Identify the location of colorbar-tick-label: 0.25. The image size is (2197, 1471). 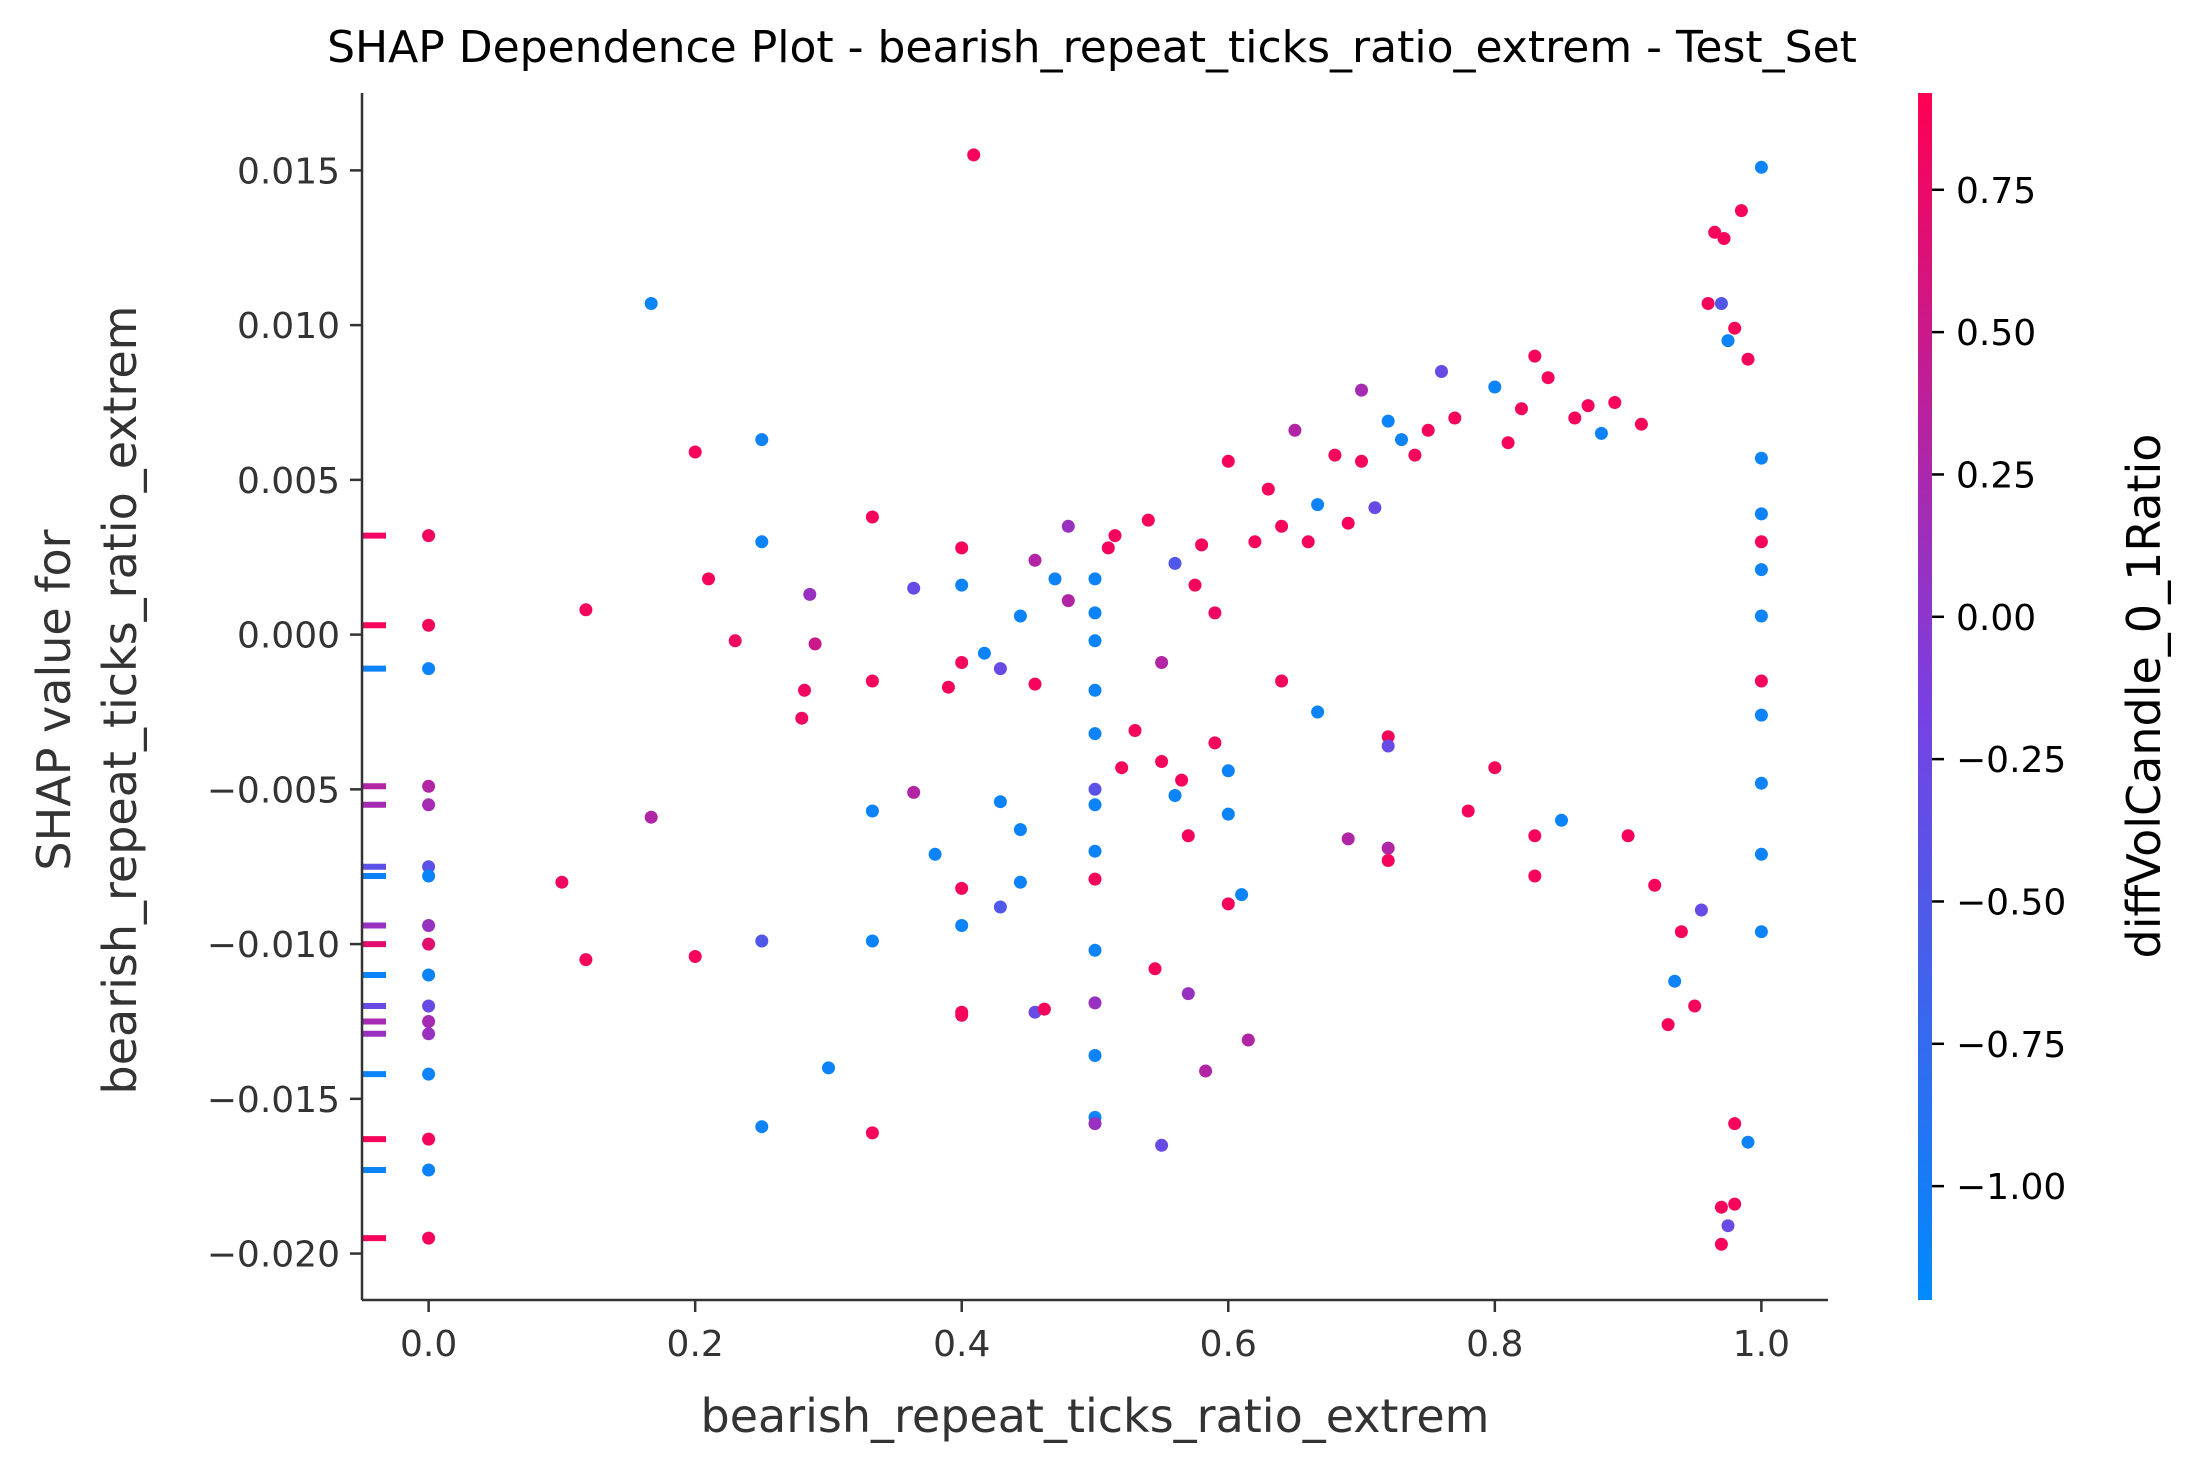
(1996, 475).